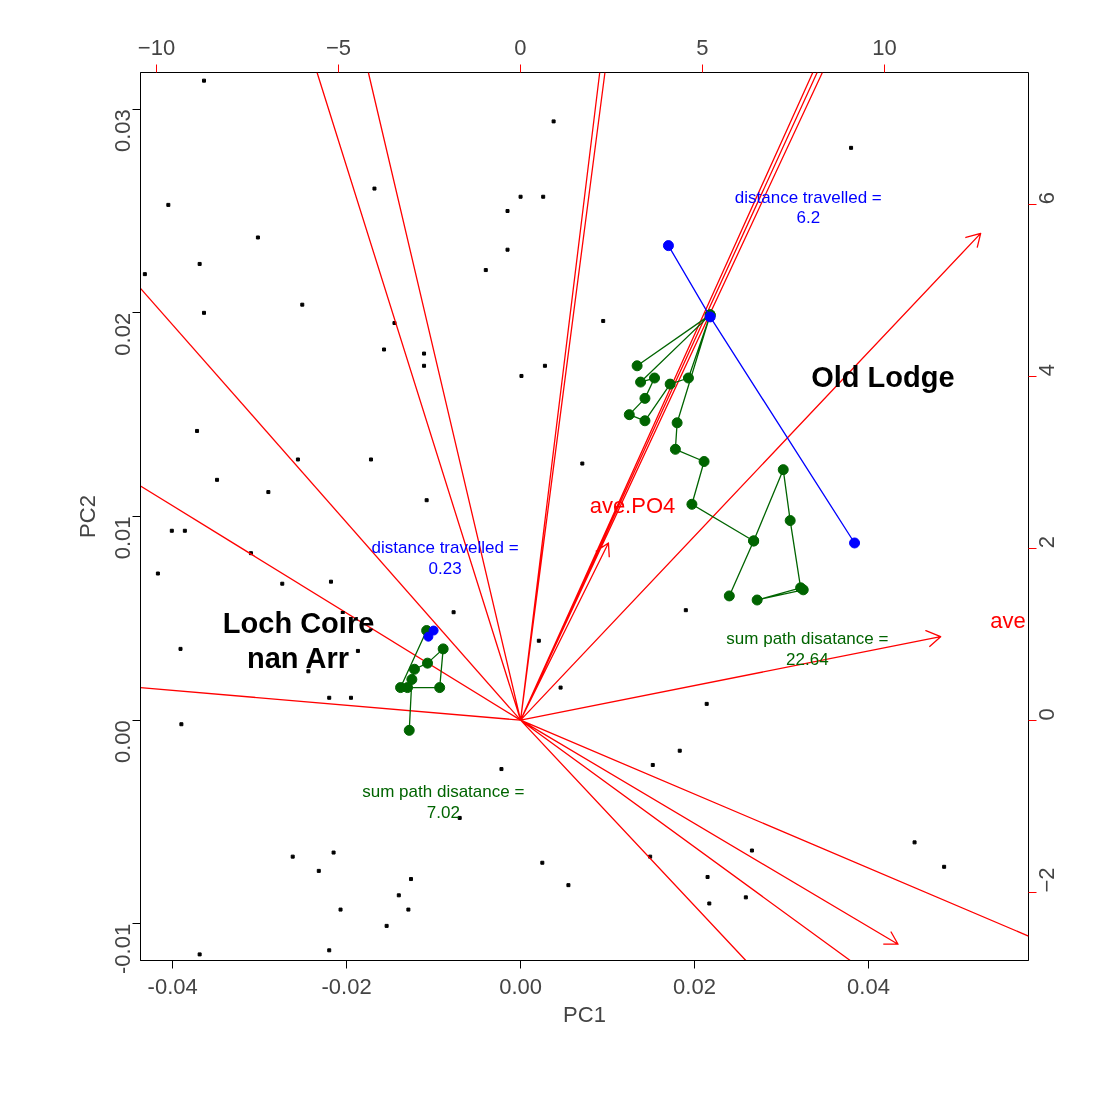 The image size is (1100, 1097). Describe the element at coordinates (1046, 880) in the screenshot. I see `y2-tick-label: −2` at that location.